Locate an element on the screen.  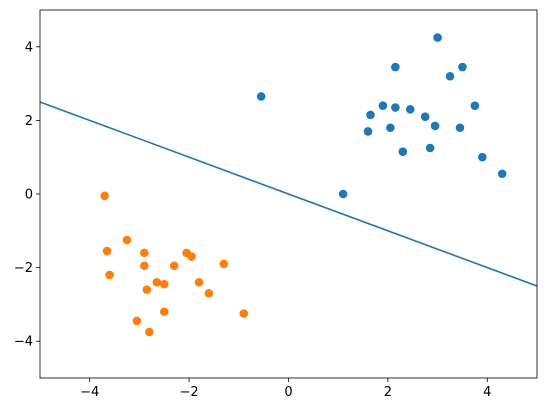
y-tick-label: 0 is located at coordinates (29, 195).